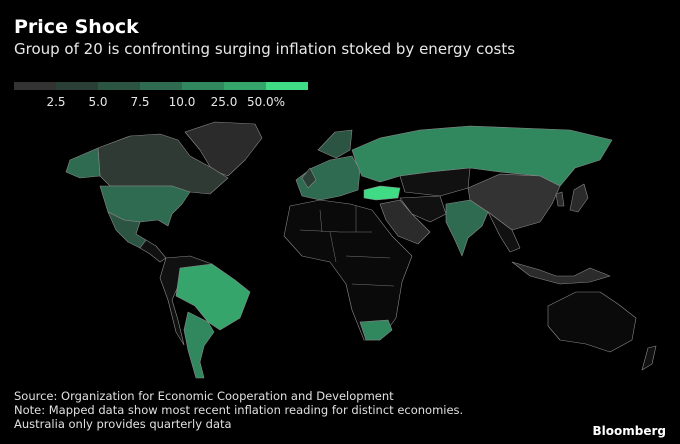  I want to click on border, so click(347, 246).